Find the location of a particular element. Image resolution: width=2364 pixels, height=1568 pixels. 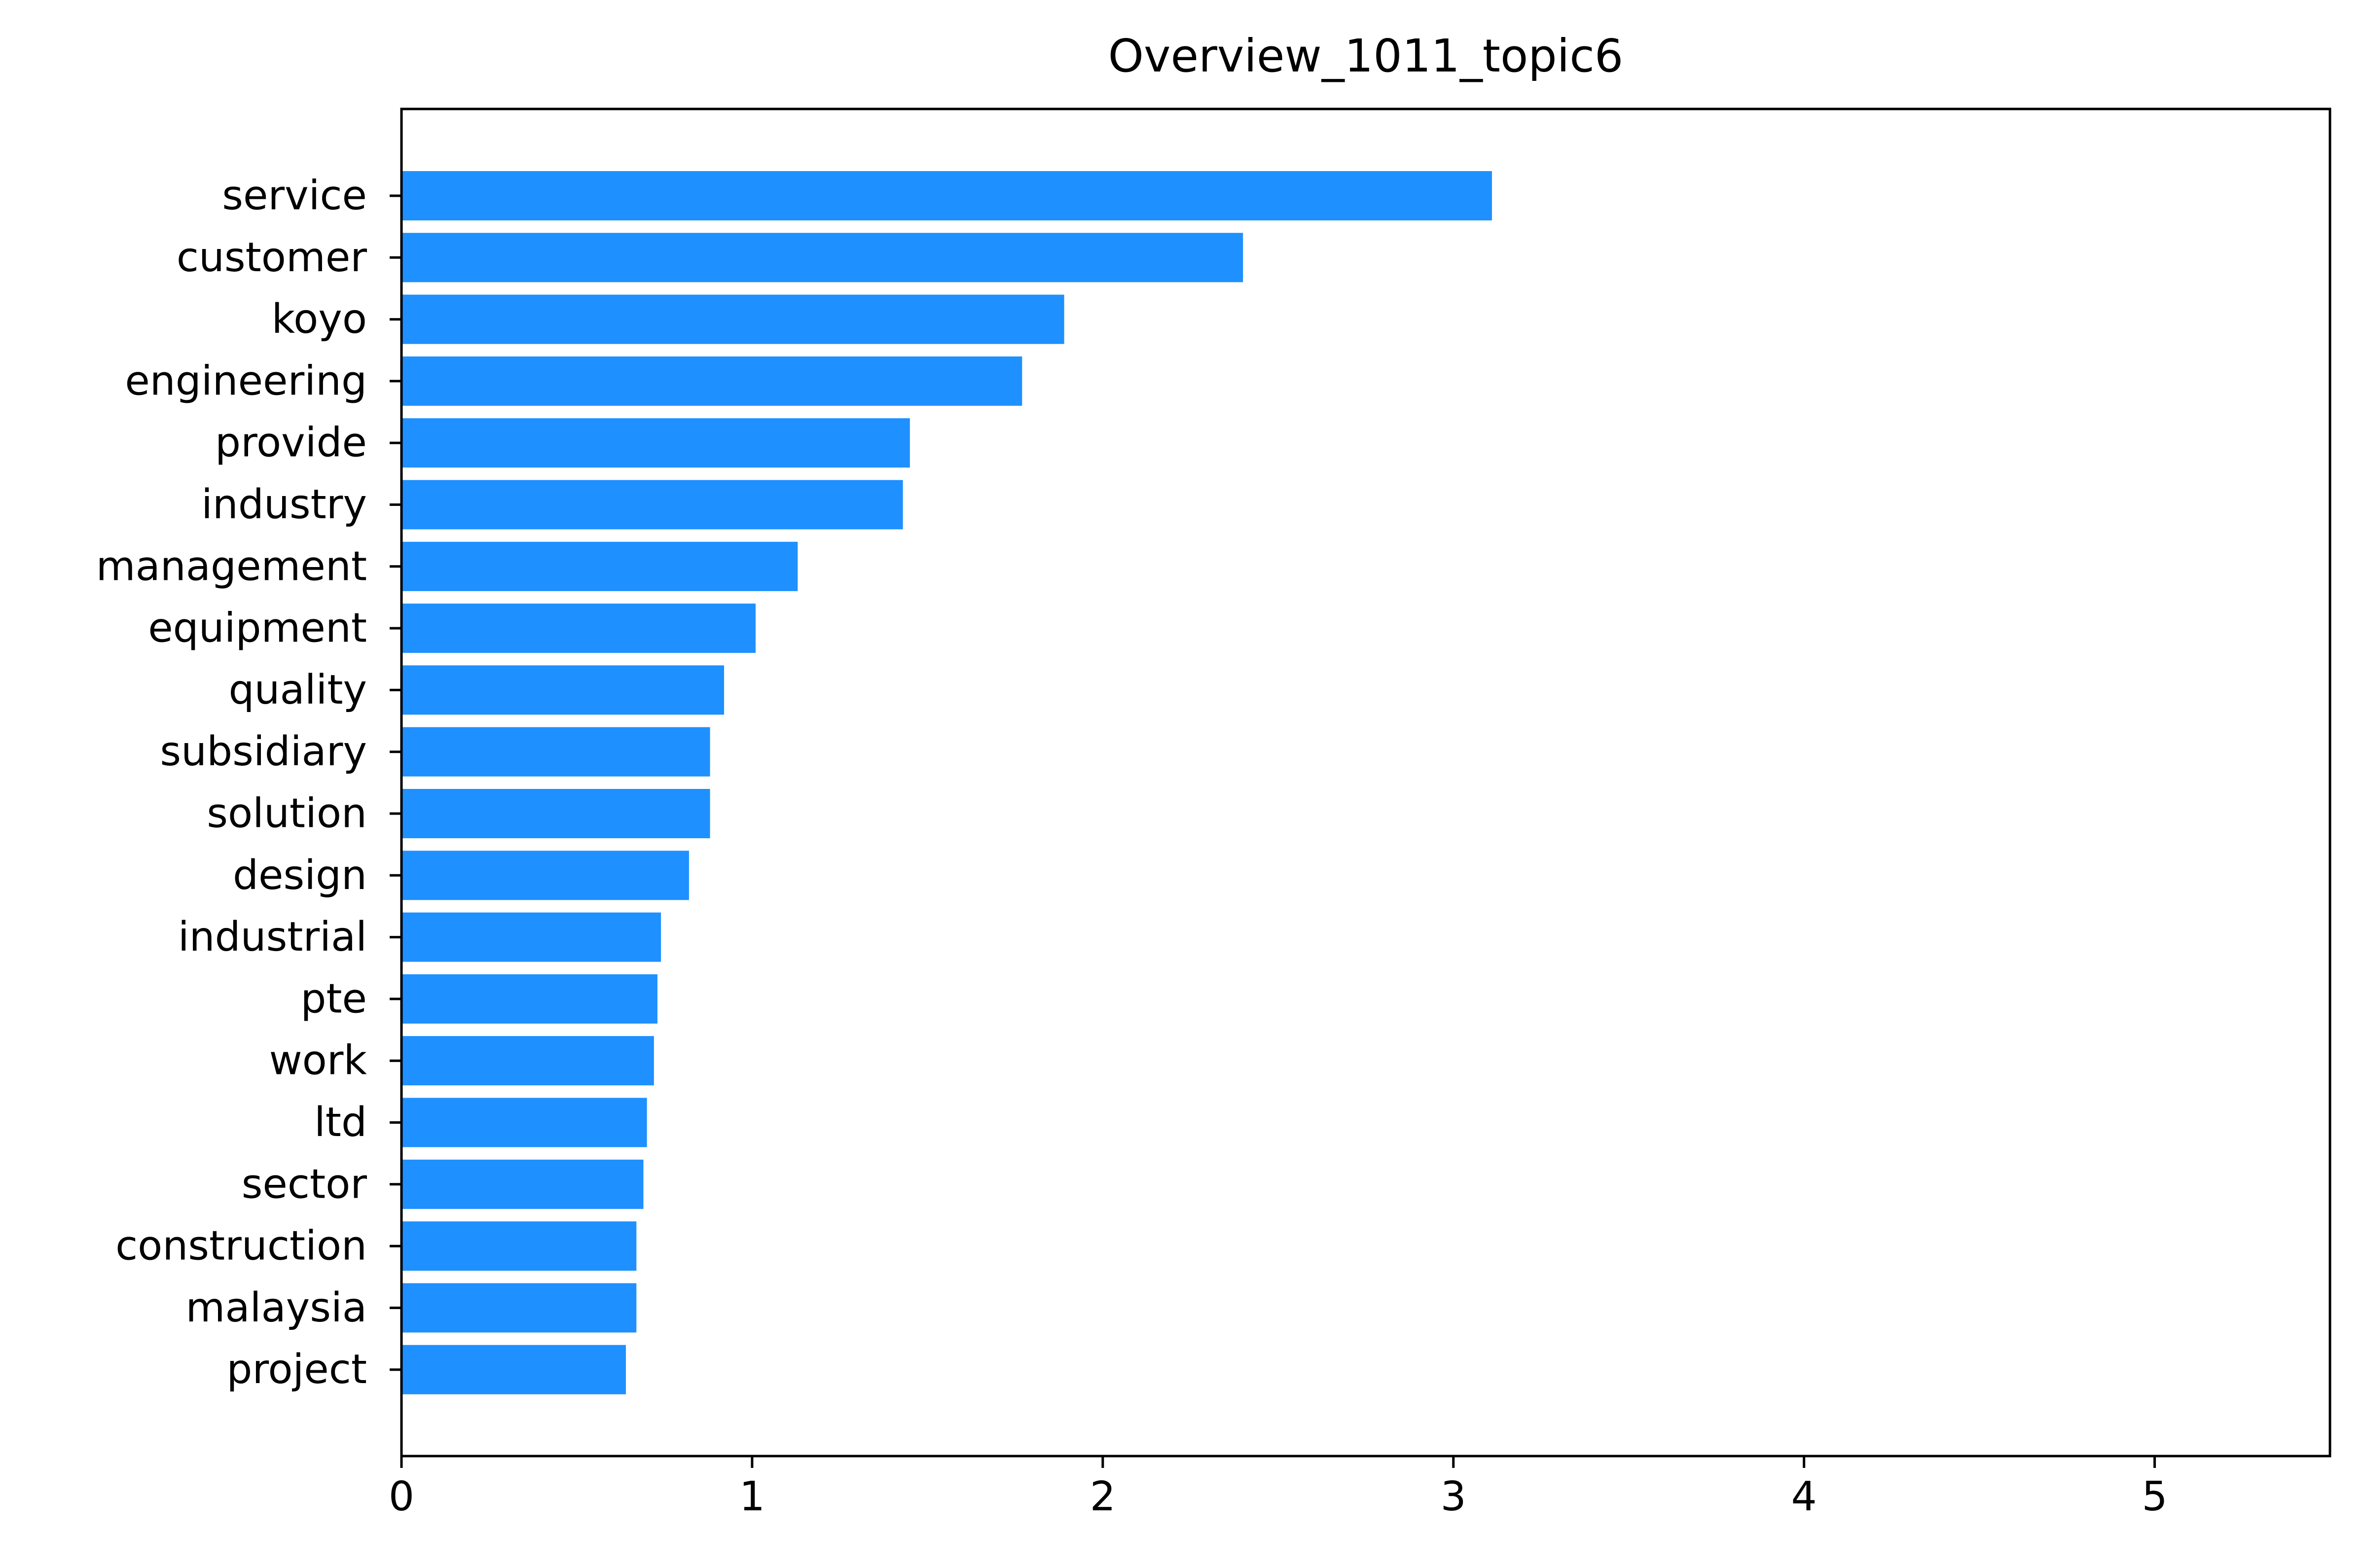

bar-industrial is located at coordinates (531, 937).